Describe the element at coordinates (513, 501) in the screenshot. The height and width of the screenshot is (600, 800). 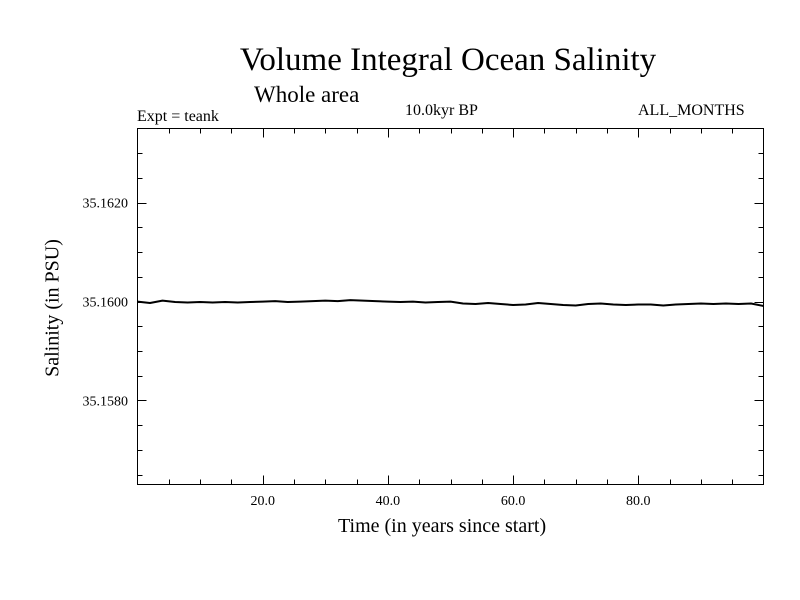
I see `x-tick-label: 60.0` at that location.